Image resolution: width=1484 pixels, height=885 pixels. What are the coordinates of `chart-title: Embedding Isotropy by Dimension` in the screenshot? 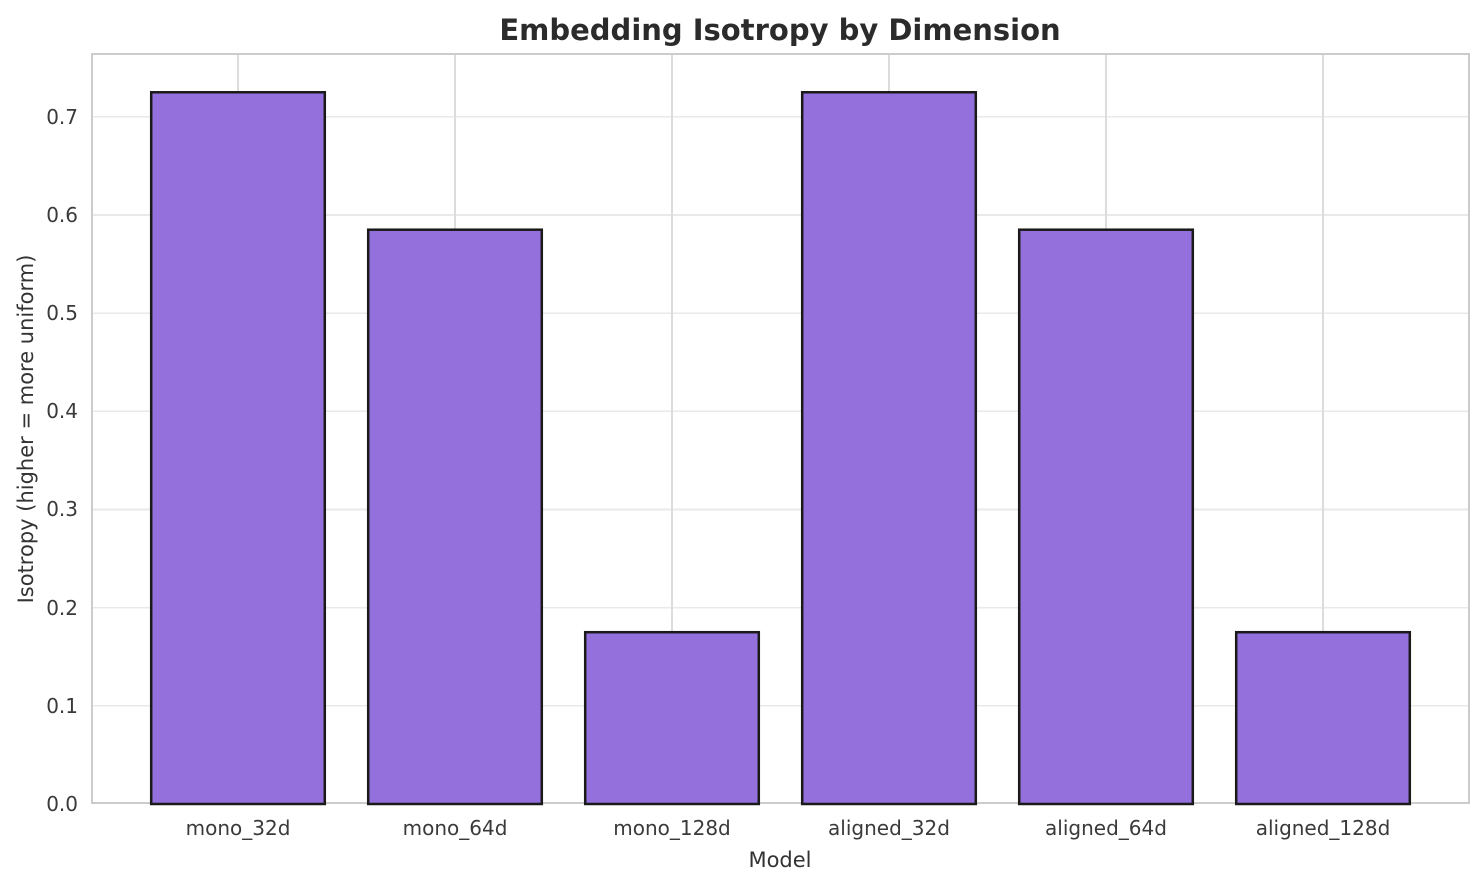 It's located at (780, 30).